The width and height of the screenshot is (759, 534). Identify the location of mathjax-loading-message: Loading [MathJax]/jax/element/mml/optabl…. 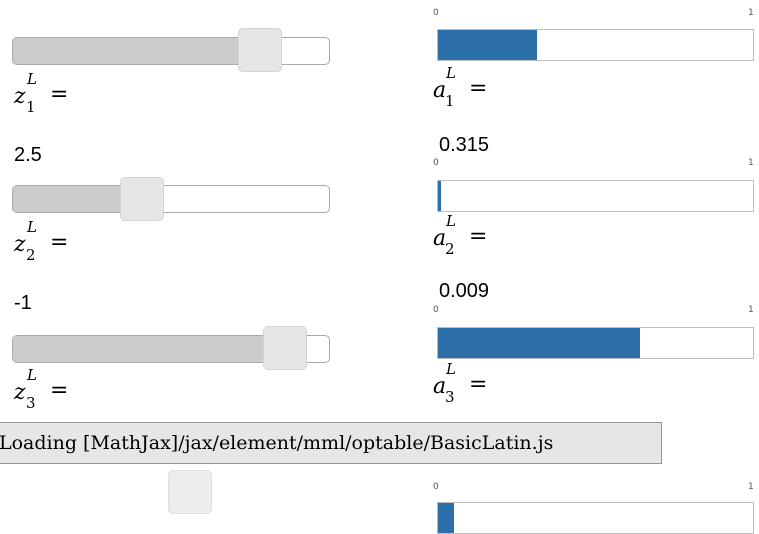
(331, 443).